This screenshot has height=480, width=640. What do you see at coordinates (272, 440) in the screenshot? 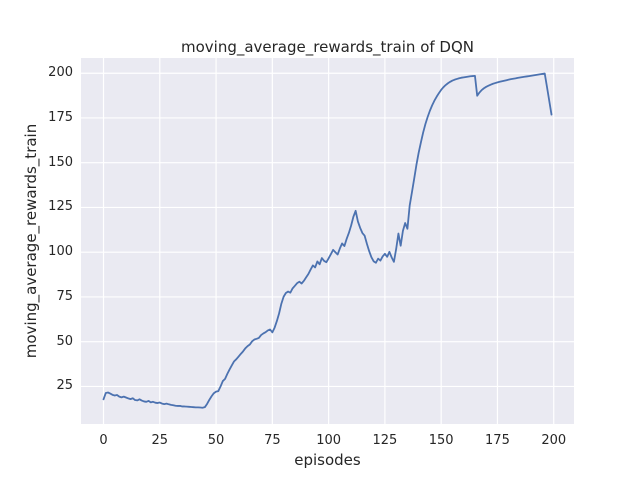
I see `x-tick-label: 75` at bounding box center [272, 440].